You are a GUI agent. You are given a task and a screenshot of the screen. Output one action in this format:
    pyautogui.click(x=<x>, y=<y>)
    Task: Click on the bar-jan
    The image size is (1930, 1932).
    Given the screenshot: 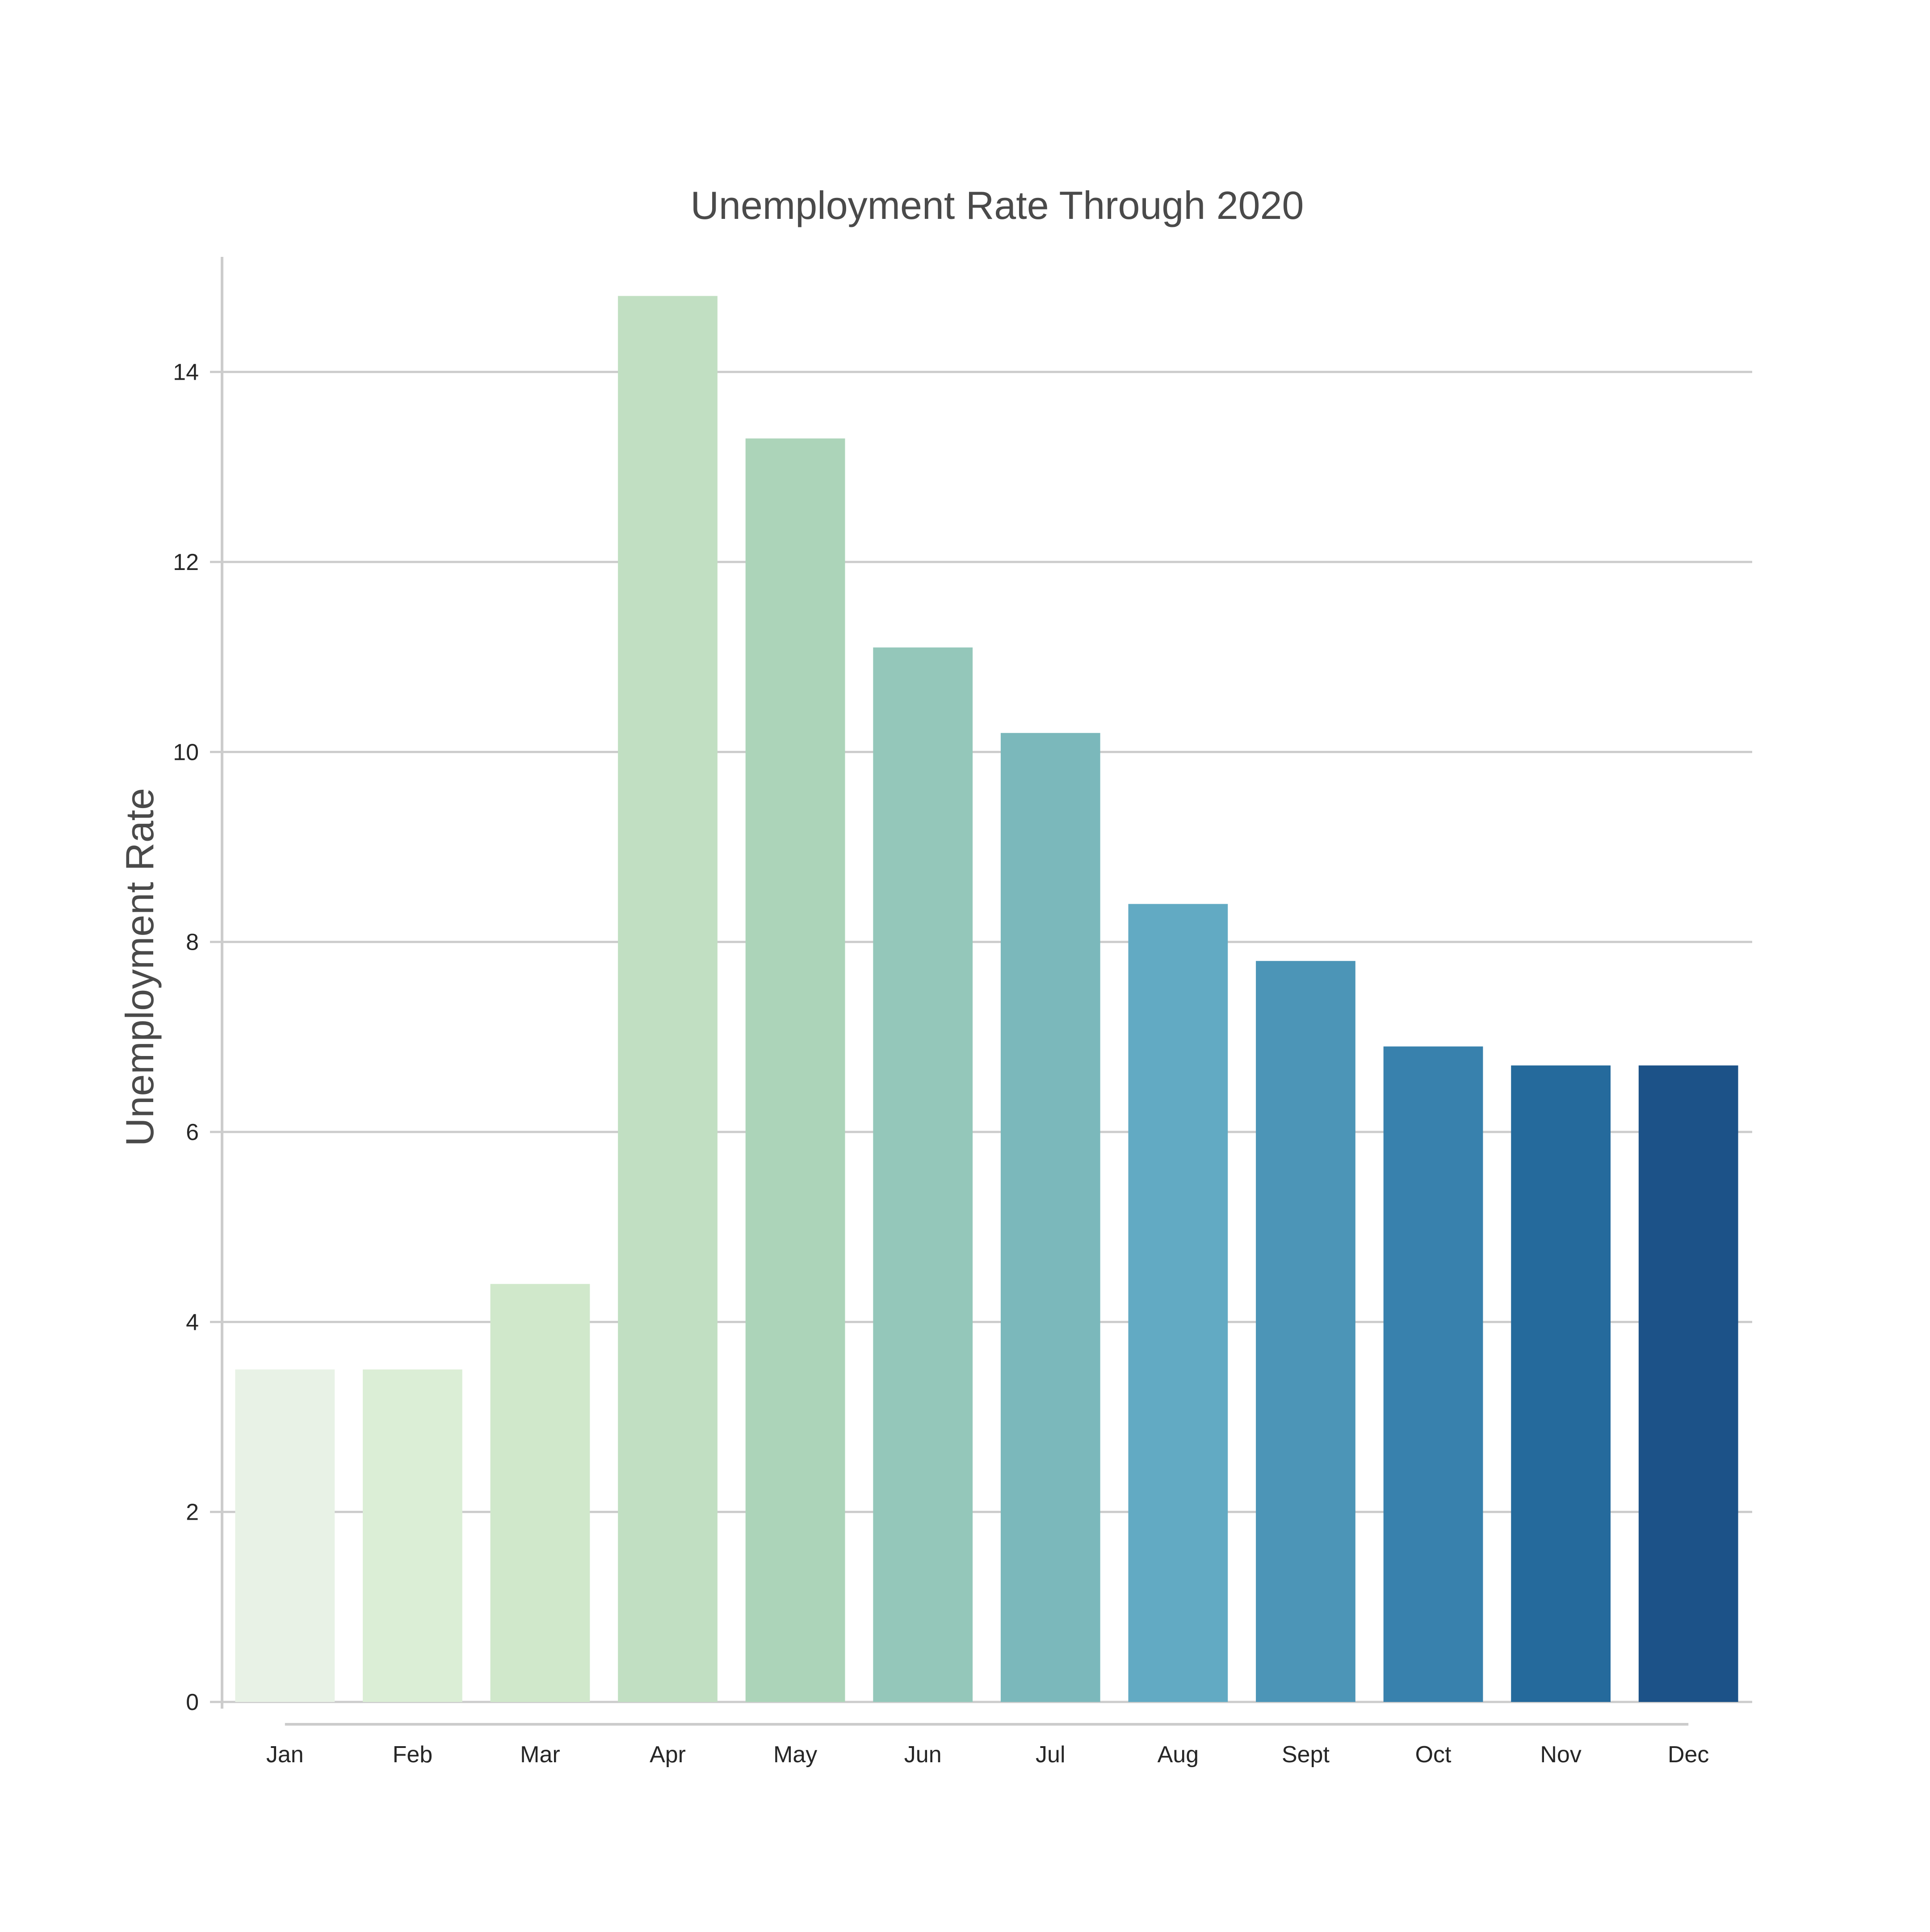 What is the action you would take?
    pyautogui.click(x=285, y=1535)
    